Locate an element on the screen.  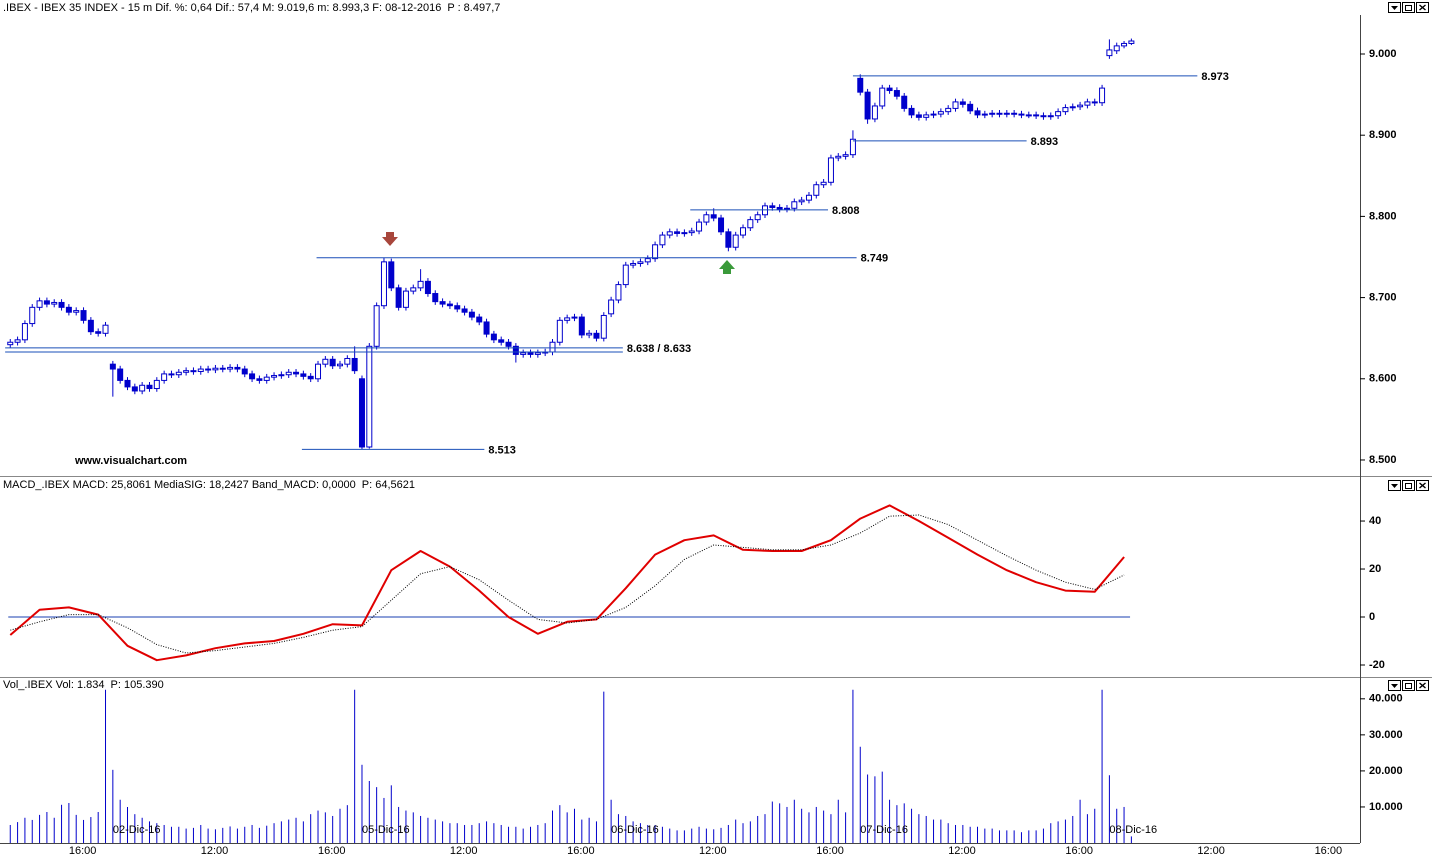
level-label: 8.973 is located at coordinates (1215, 77).